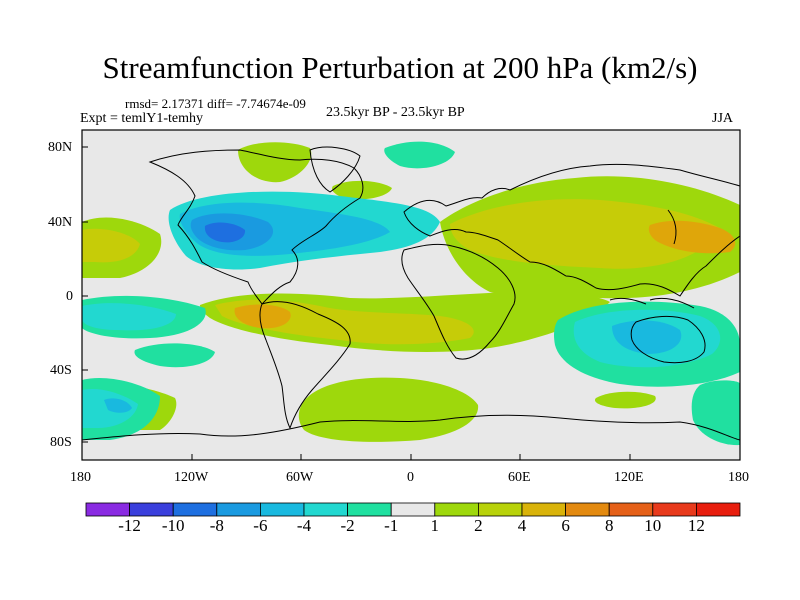 Image resolution: width=800 pixels, height=600 pixels. What do you see at coordinates (129, 525) in the screenshot?
I see `colorbar-label: -12` at bounding box center [129, 525].